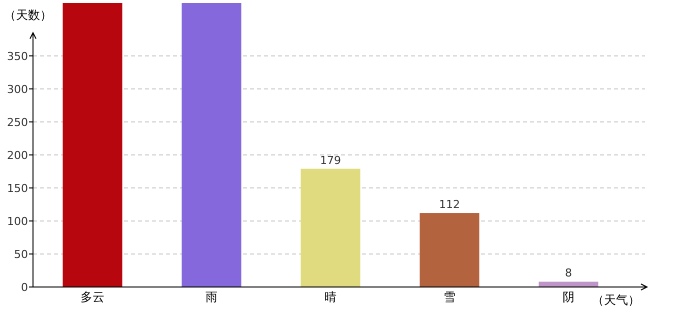  What do you see at coordinates (17, 188) in the screenshot?
I see `y-tick-label: 150` at bounding box center [17, 188].